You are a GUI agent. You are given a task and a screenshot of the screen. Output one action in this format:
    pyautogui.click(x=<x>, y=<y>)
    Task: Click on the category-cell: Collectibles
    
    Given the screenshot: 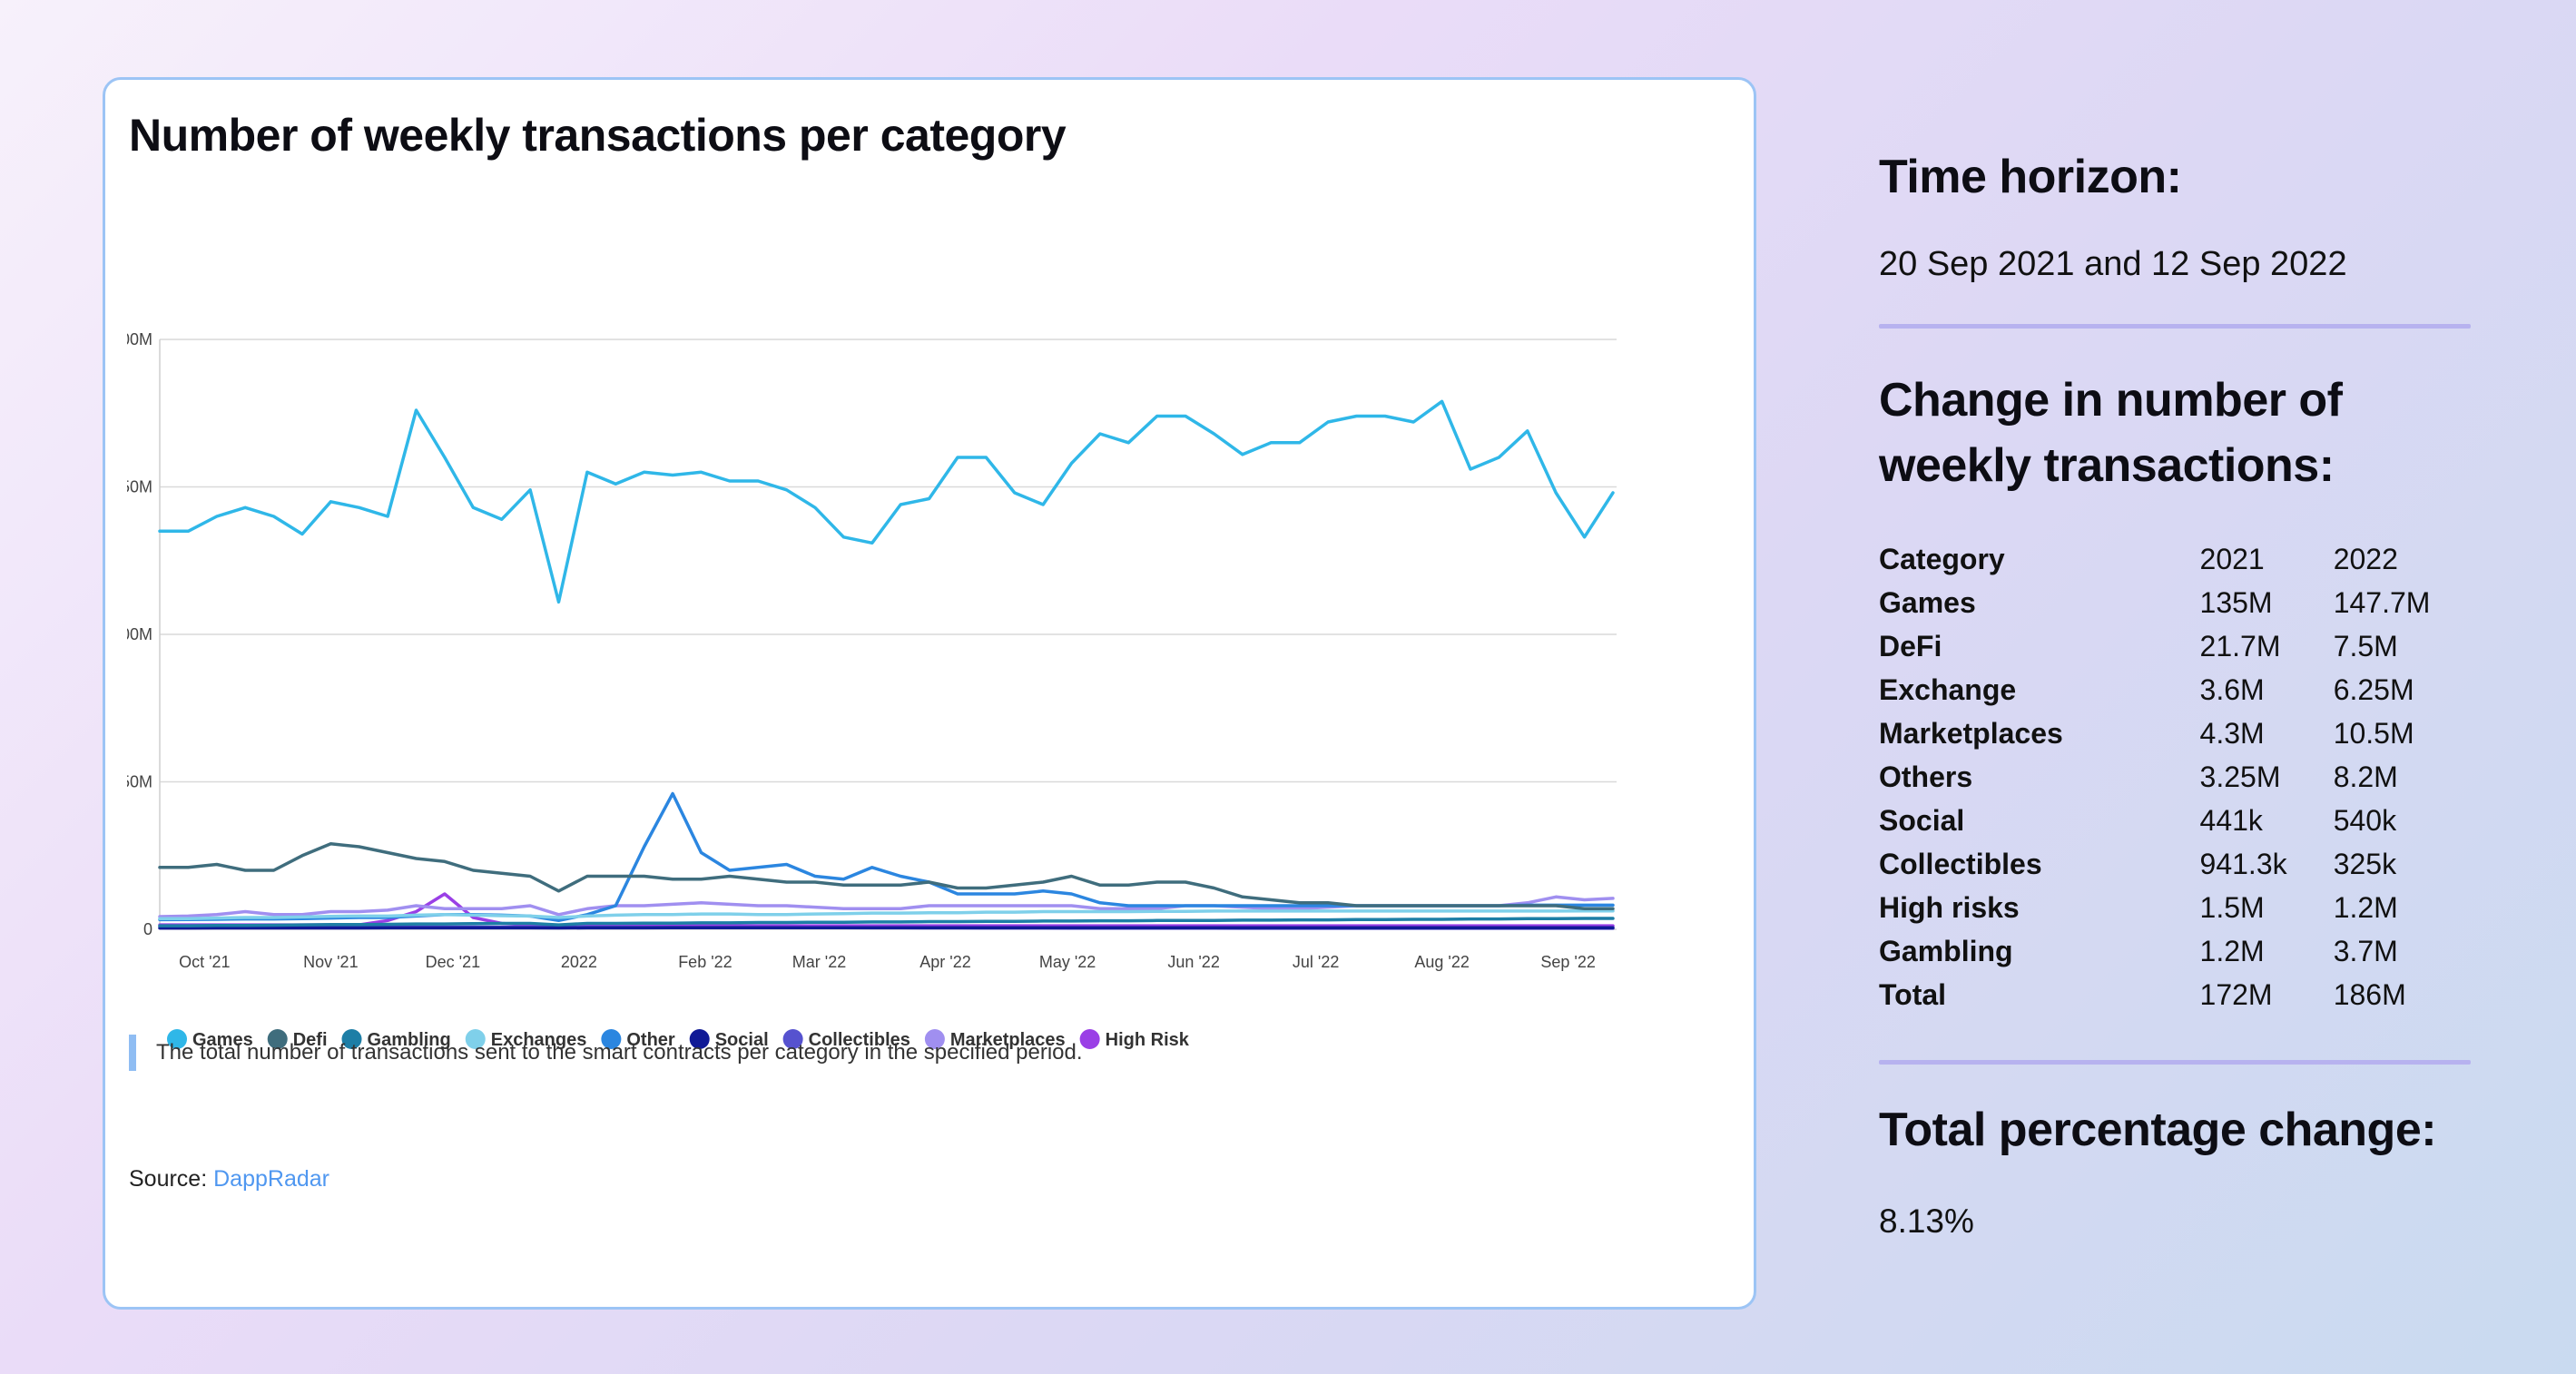 What is the action you would take?
    pyautogui.click(x=1960, y=863)
    